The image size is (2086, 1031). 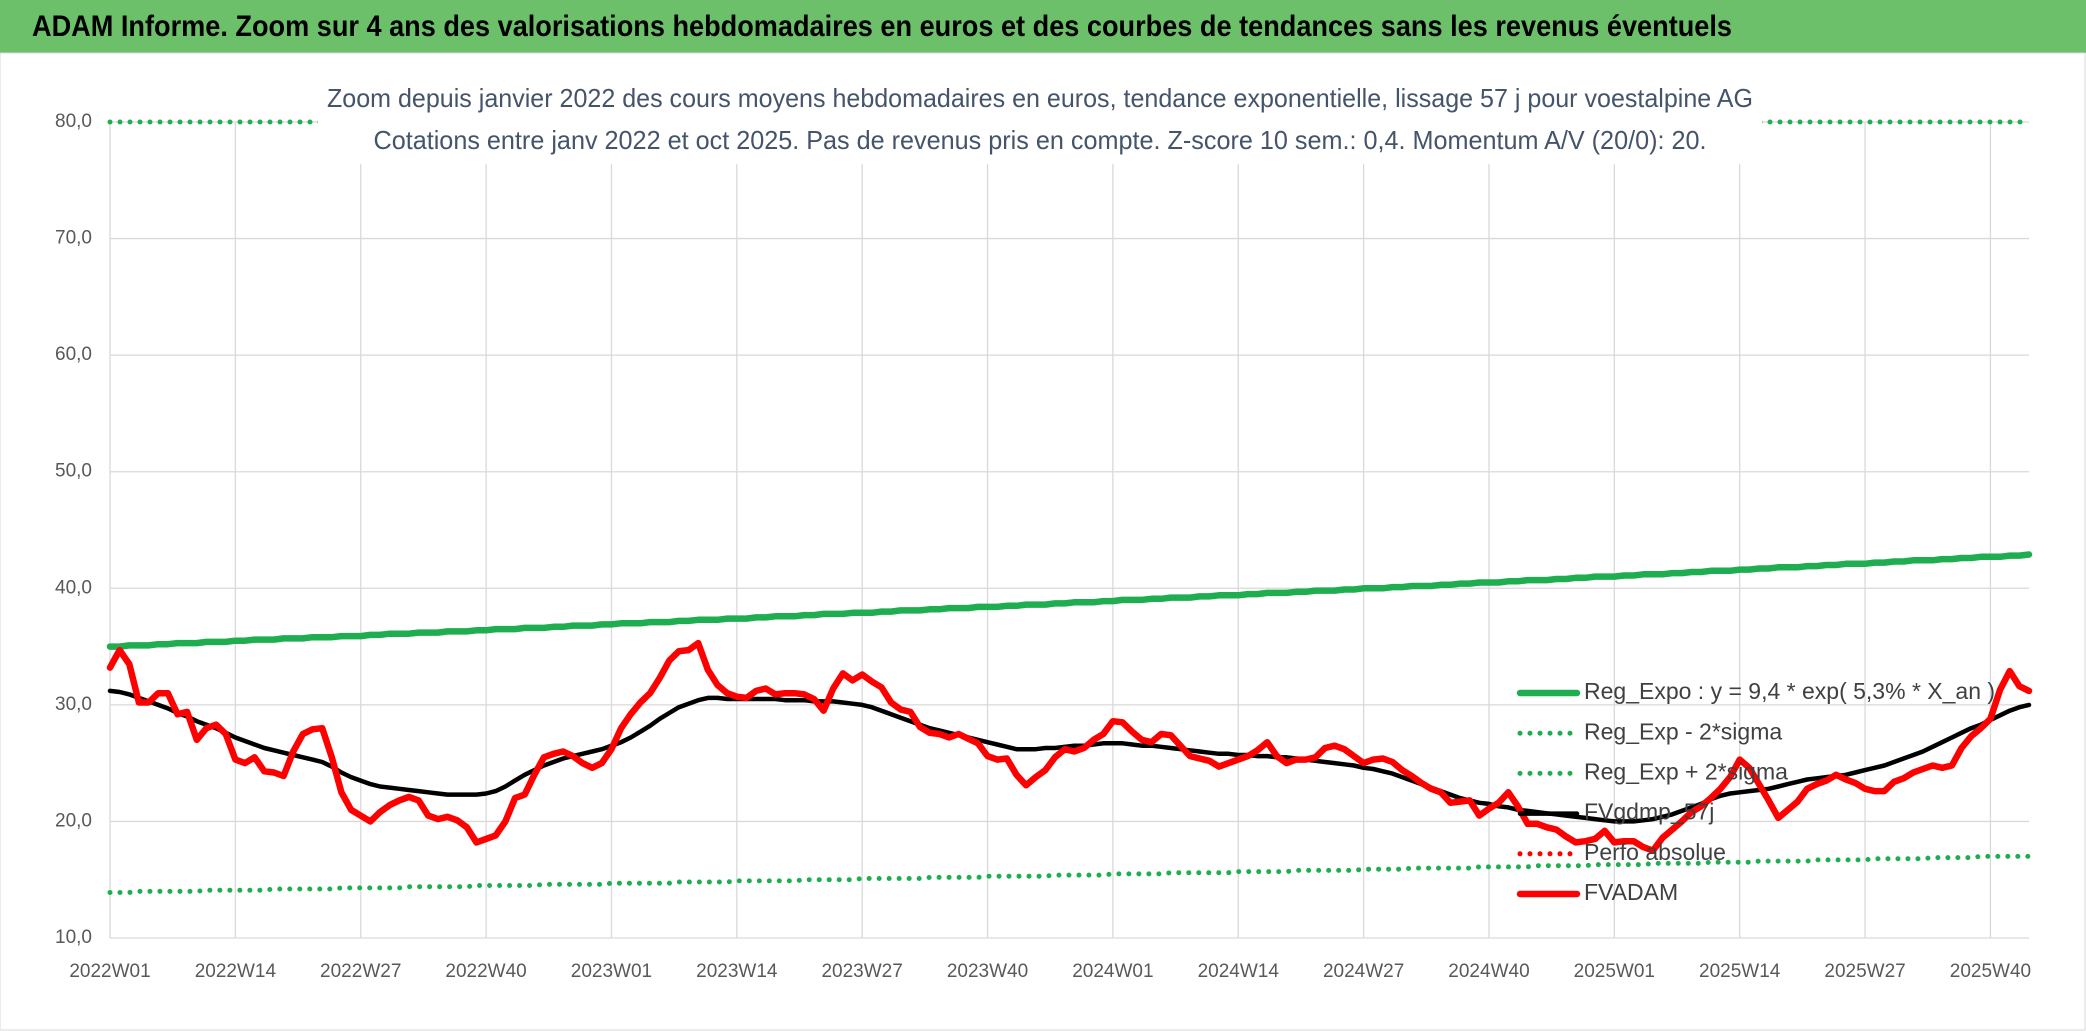 I want to click on y-tick-label: 50,0, so click(x=73, y=471).